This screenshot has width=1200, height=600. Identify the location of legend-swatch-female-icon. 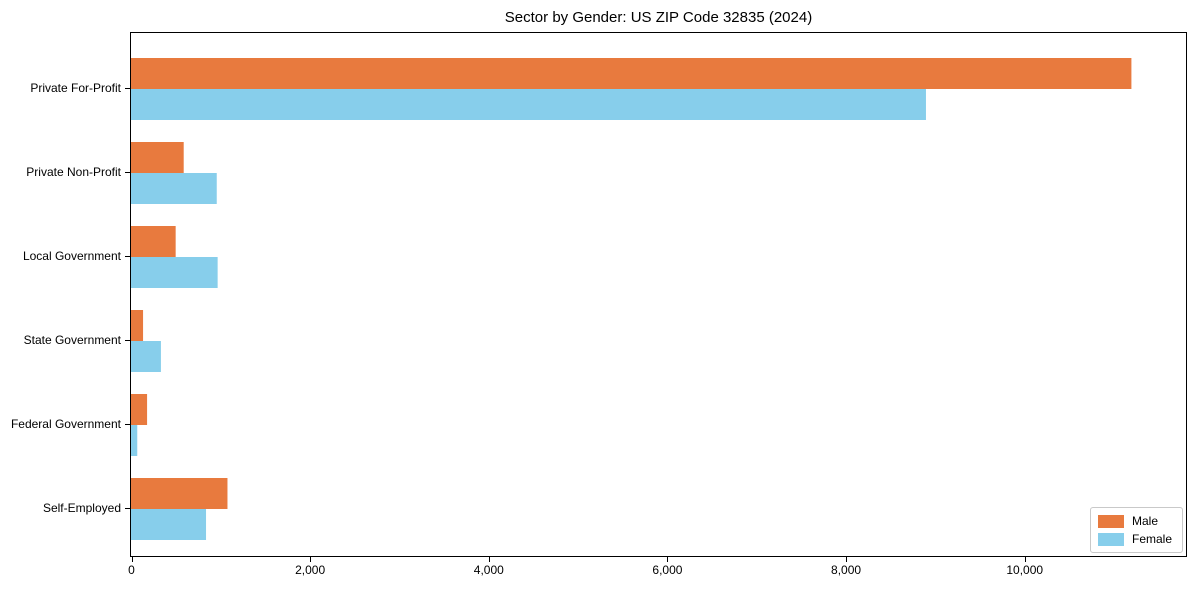
(1111, 539).